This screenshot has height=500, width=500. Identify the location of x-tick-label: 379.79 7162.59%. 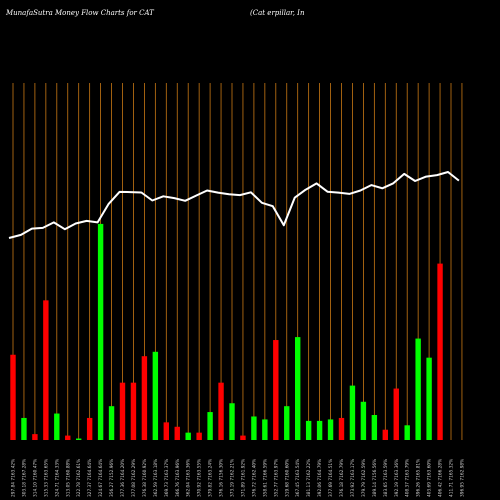
(364, 478).